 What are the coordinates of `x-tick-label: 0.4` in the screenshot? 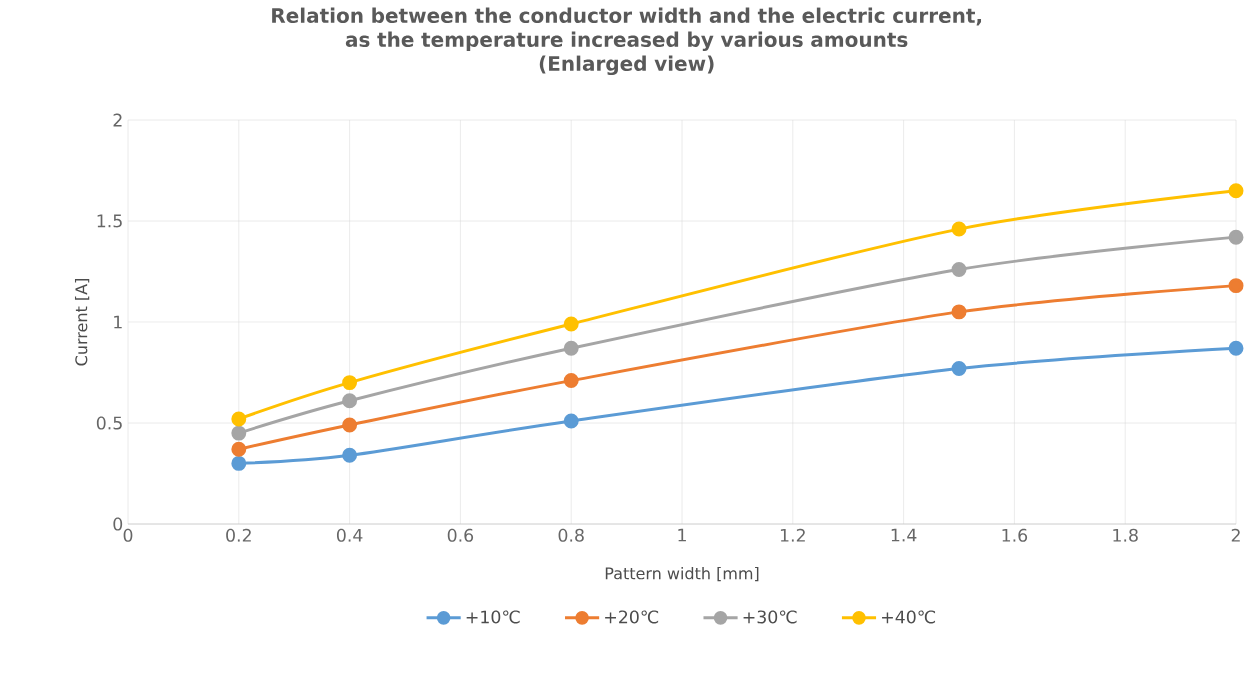 It's located at (349, 535).